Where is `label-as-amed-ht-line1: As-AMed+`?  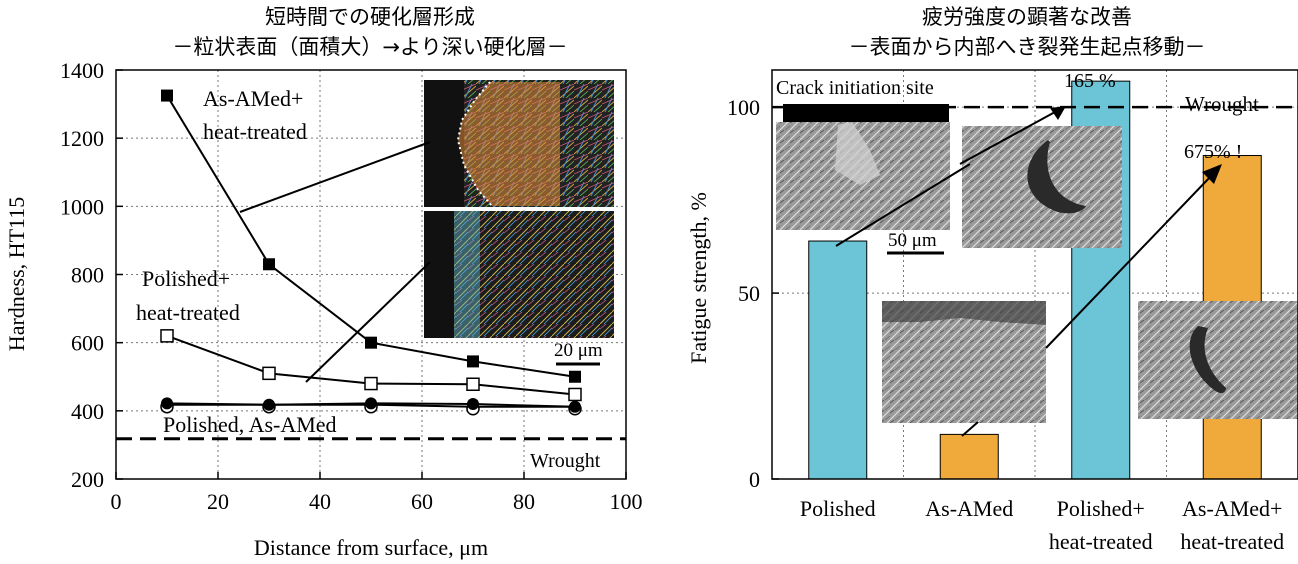
label-as-amed-ht-line1: As-AMed+ is located at coordinates (253, 98).